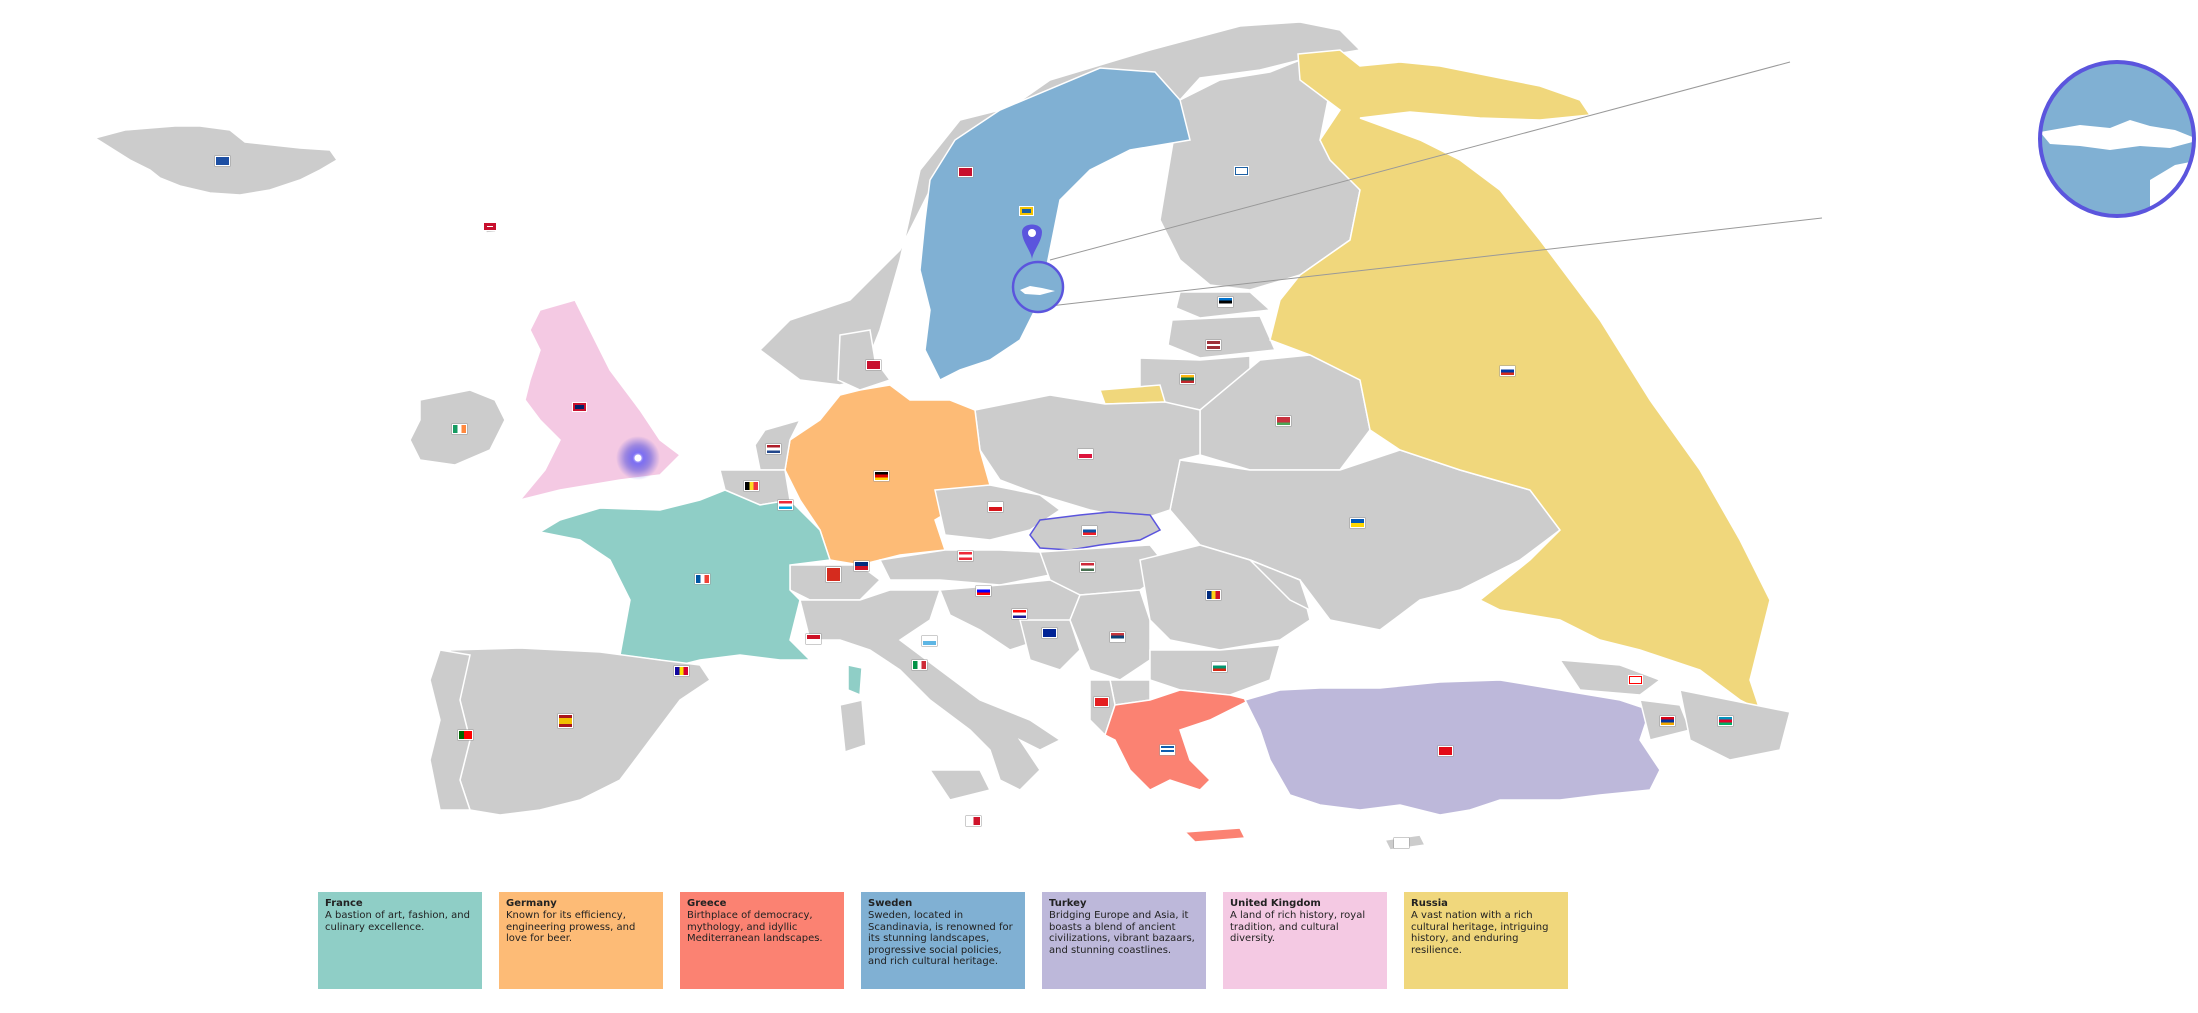 The image size is (2198, 1013). Describe the element at coordinates (1038, 287) in the screenshot. I see `zoom-lens-icon` at that location.